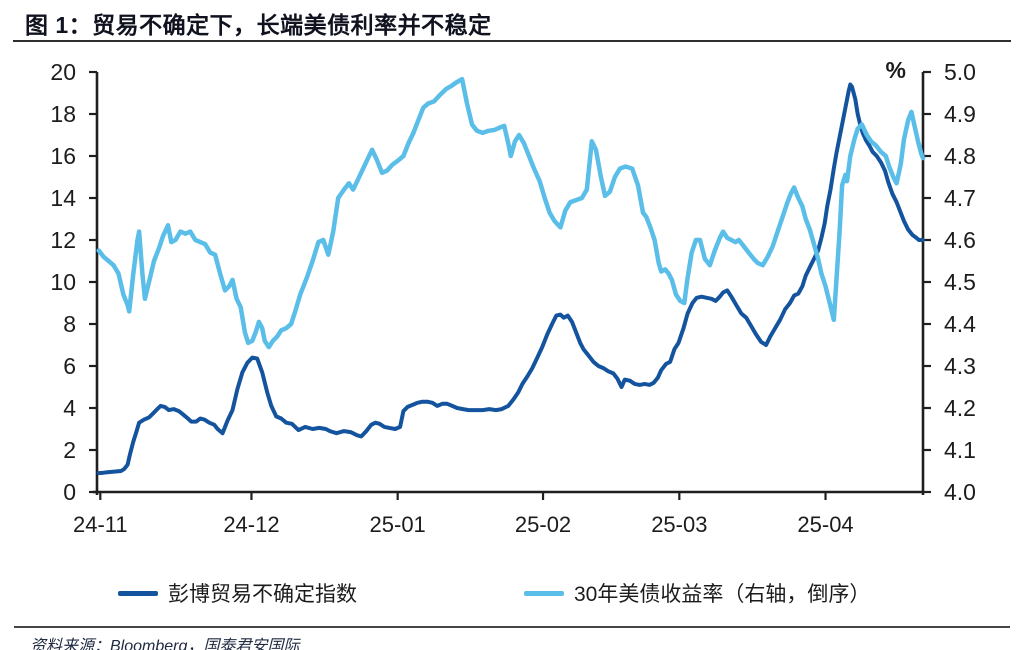 The height and width of the screenshot is (650, 1024). I want to click on right-axis-unit-label: %, so click(895, 70).